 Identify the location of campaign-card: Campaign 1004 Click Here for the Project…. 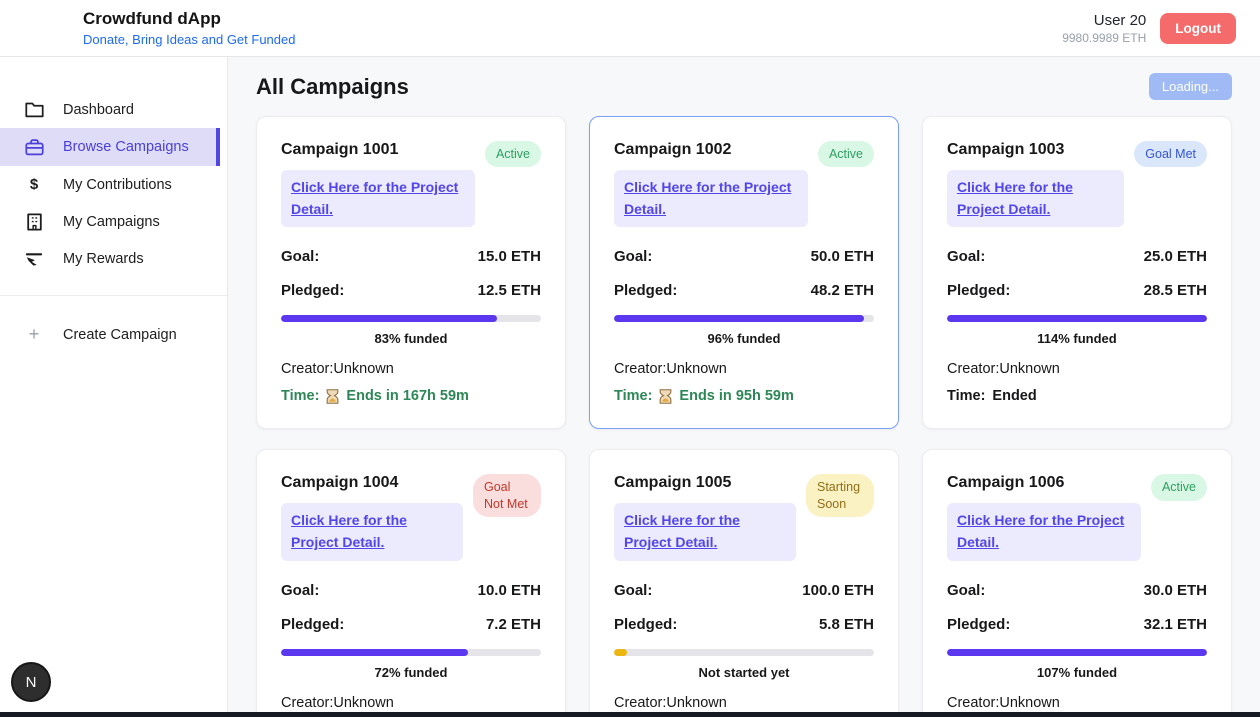
(411, 580).